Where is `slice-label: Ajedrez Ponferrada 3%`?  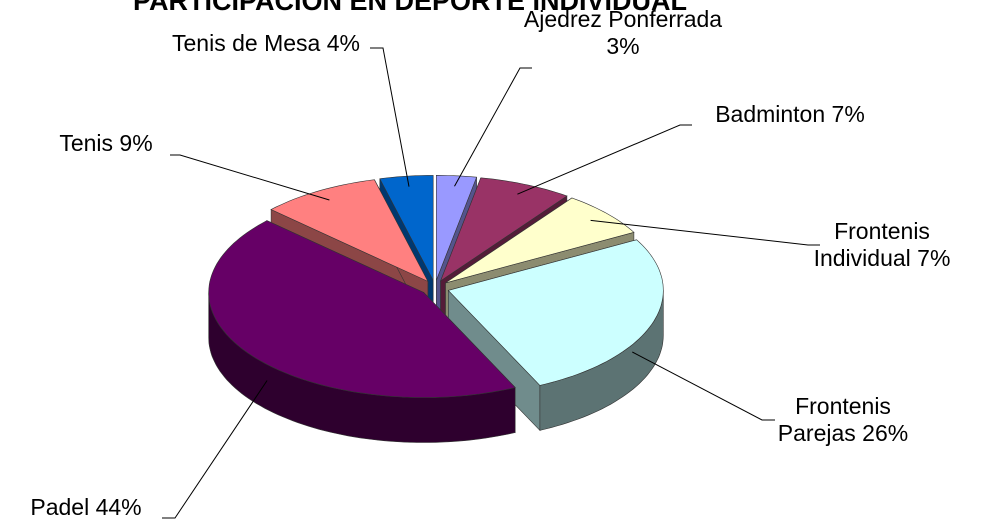 slice-label: Ajedrez Ponferrada 3% is located at coordinates (623, 33).